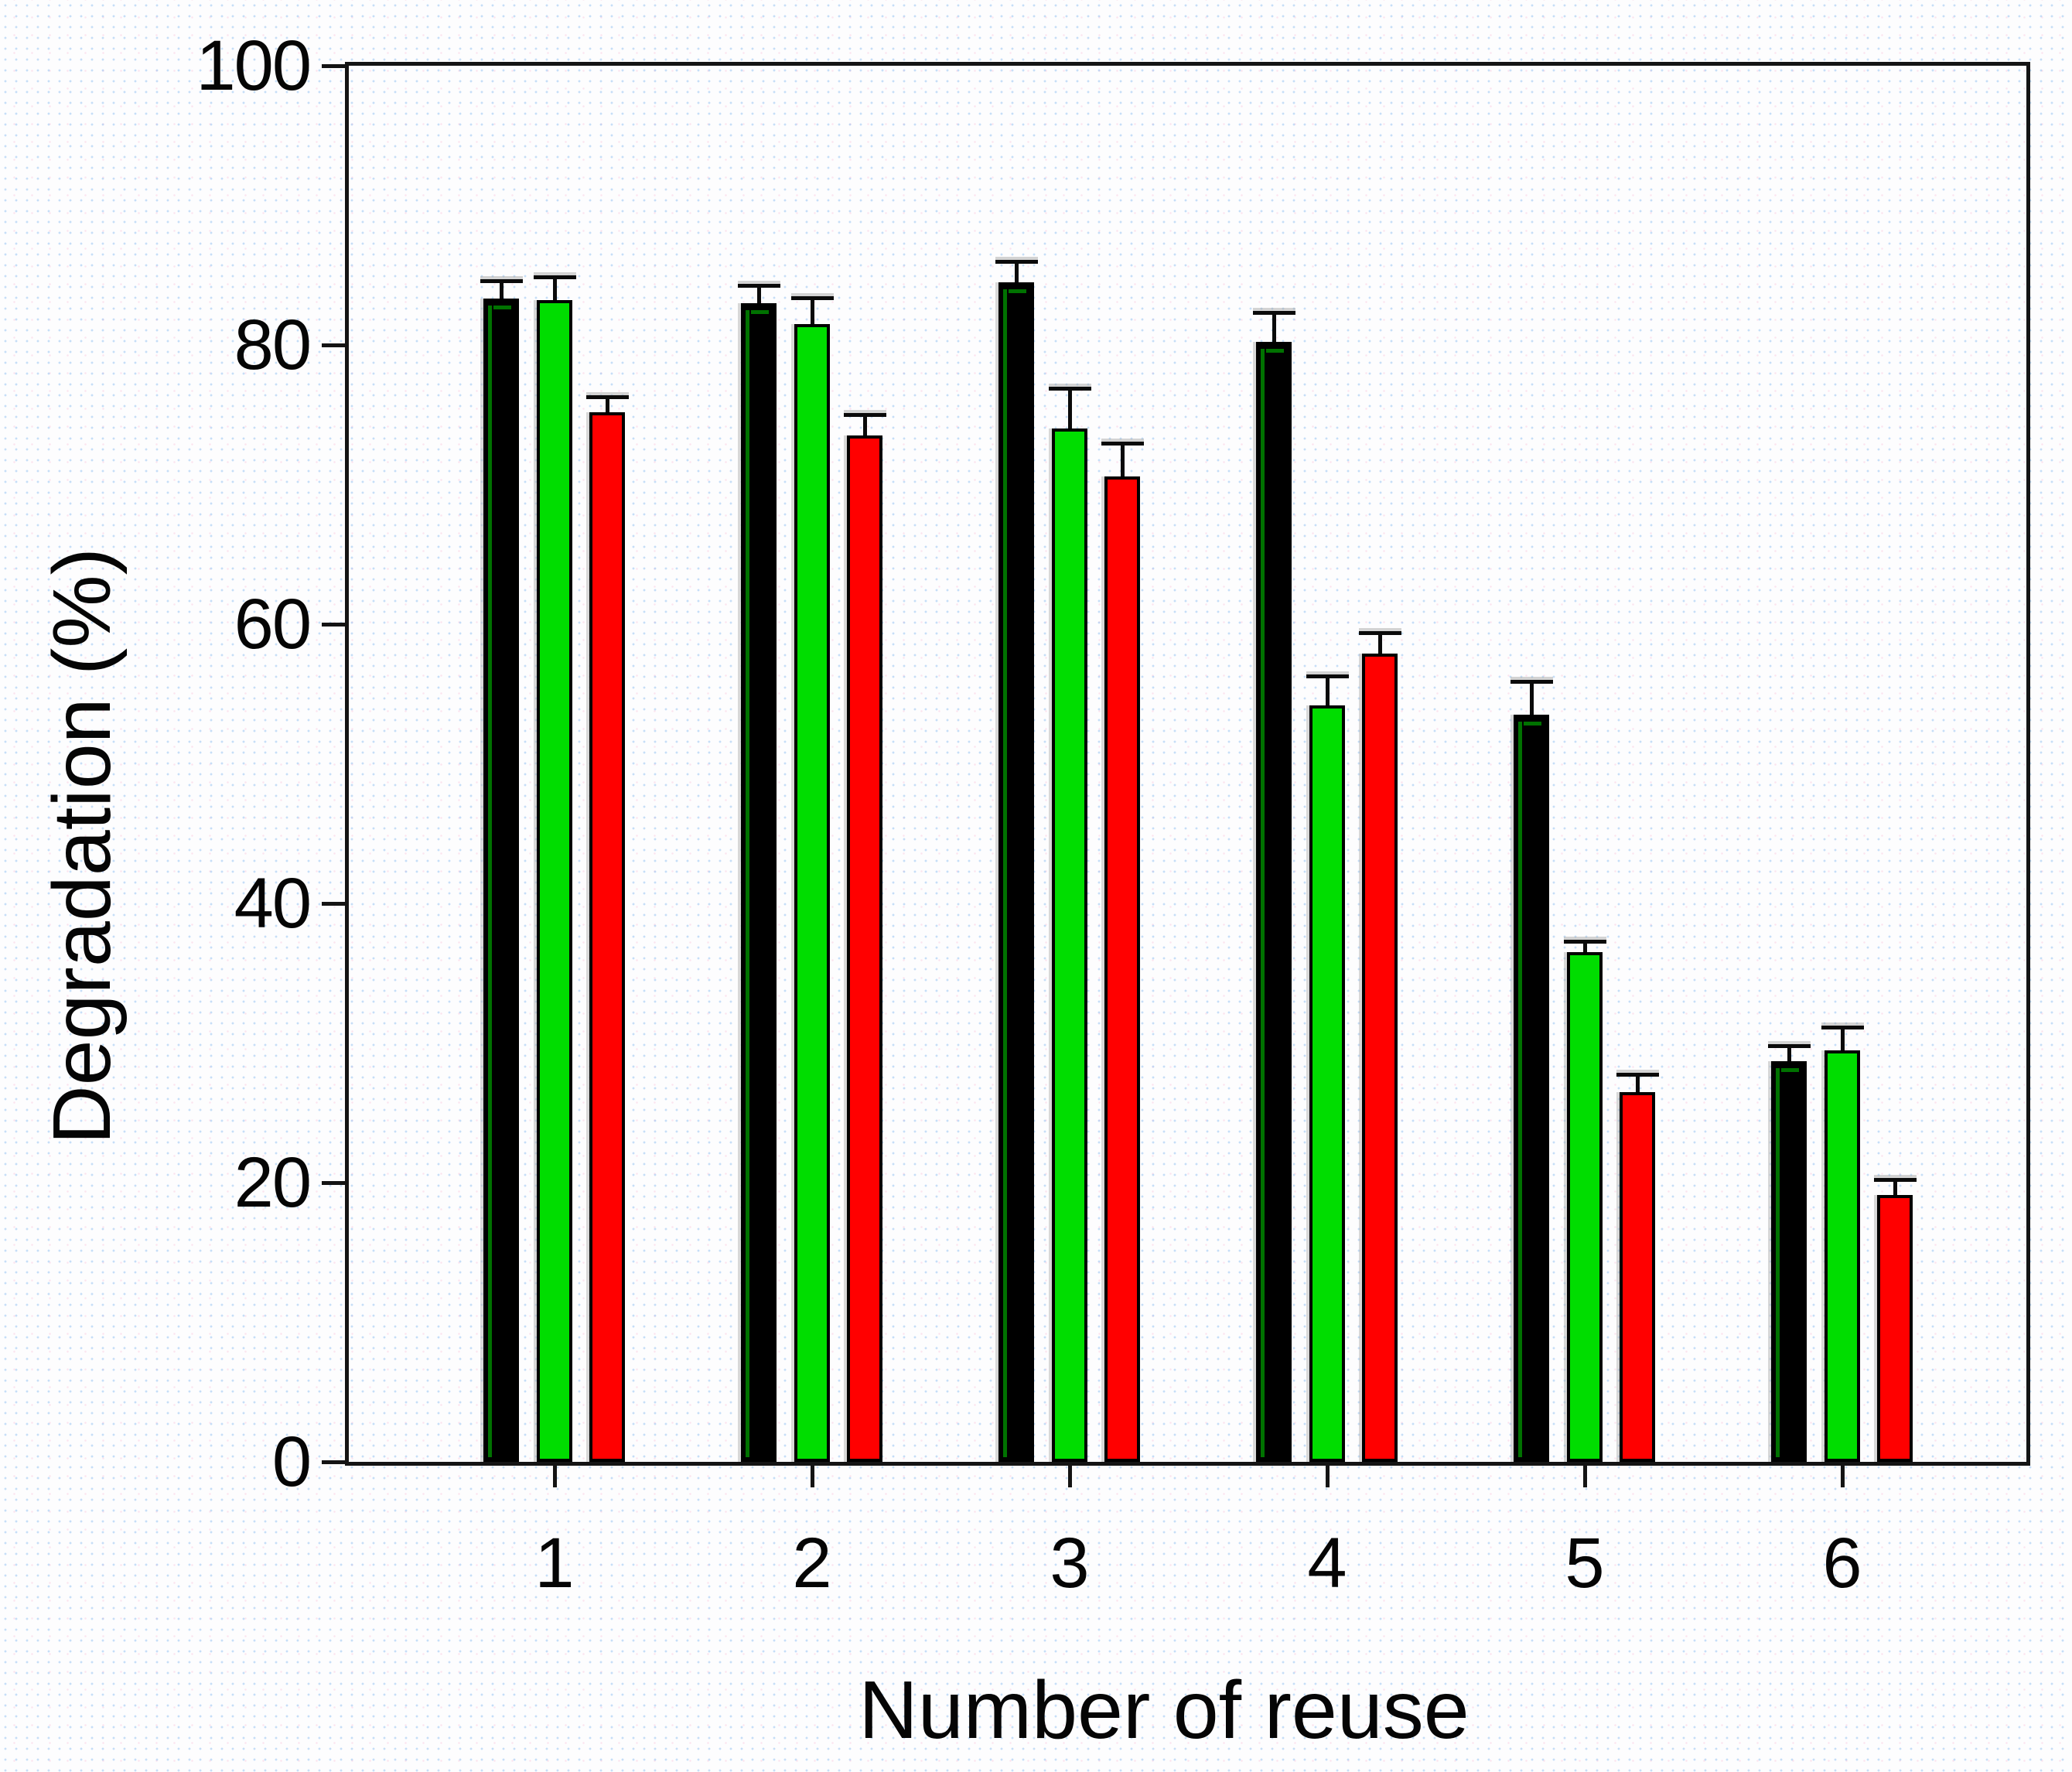 The height and width of the screenshot is (1772, 2072). What do you see at coordinates (1637, 1082) in the screenshot?
I see `error-bar-group5-red-bars` at bounding box center [1637, 1082].